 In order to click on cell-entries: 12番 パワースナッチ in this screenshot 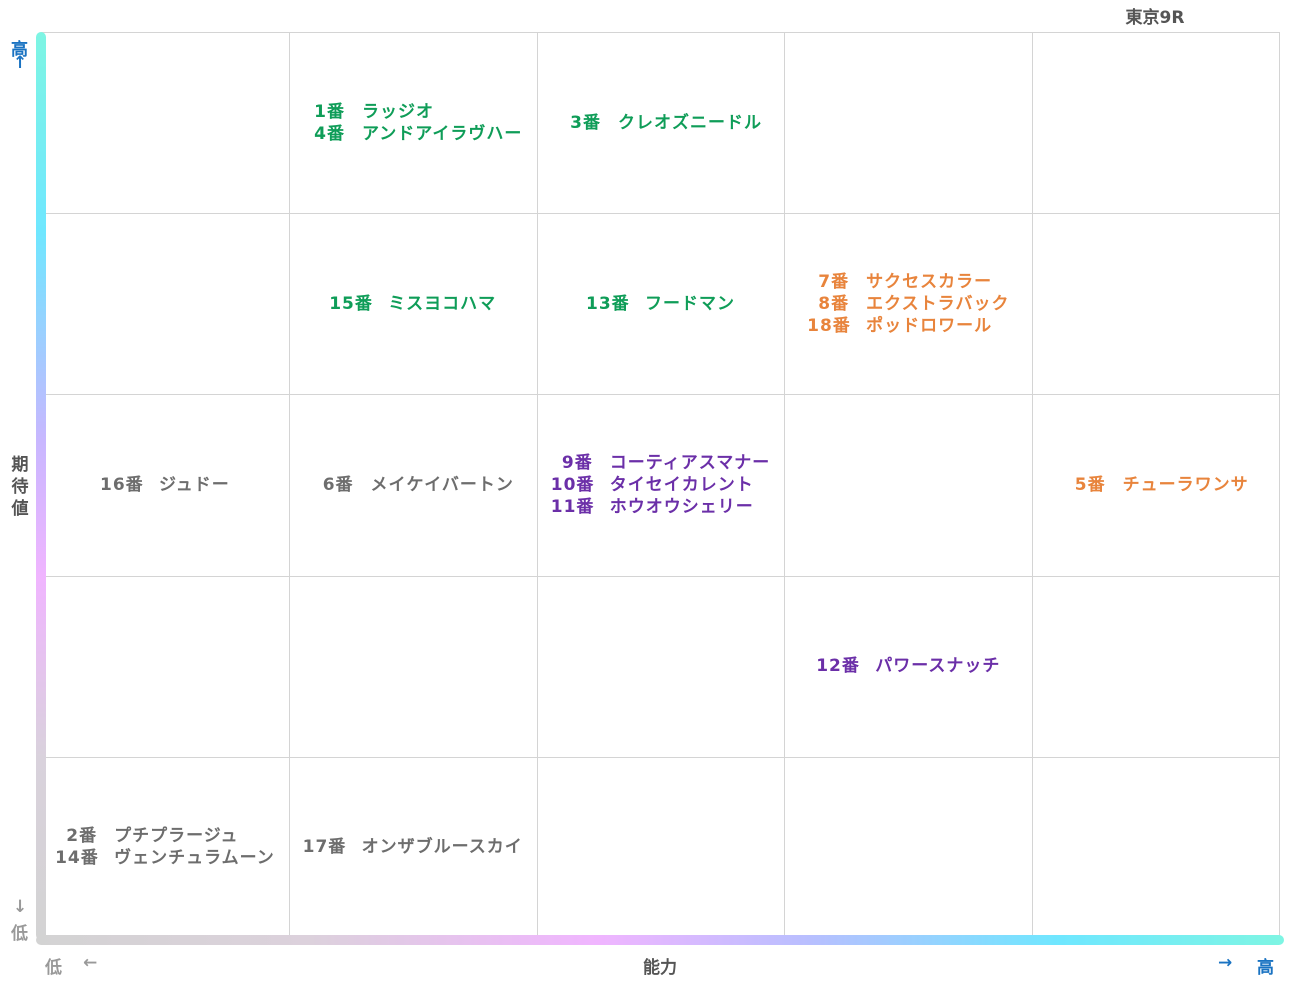, I will do `click(908, 666)`.